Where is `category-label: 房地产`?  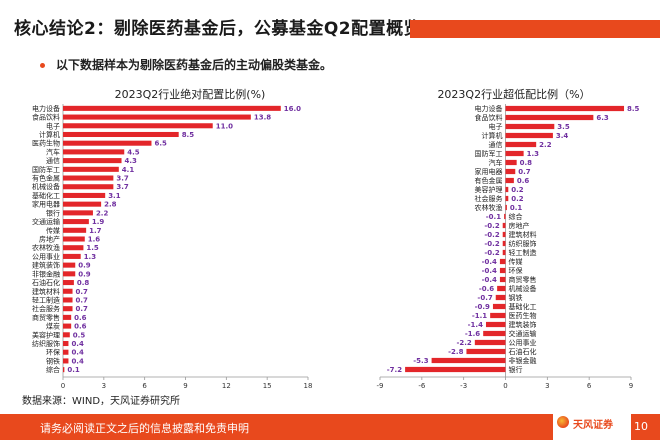 category-label: 房地产 is located at coordinates (519, 225).